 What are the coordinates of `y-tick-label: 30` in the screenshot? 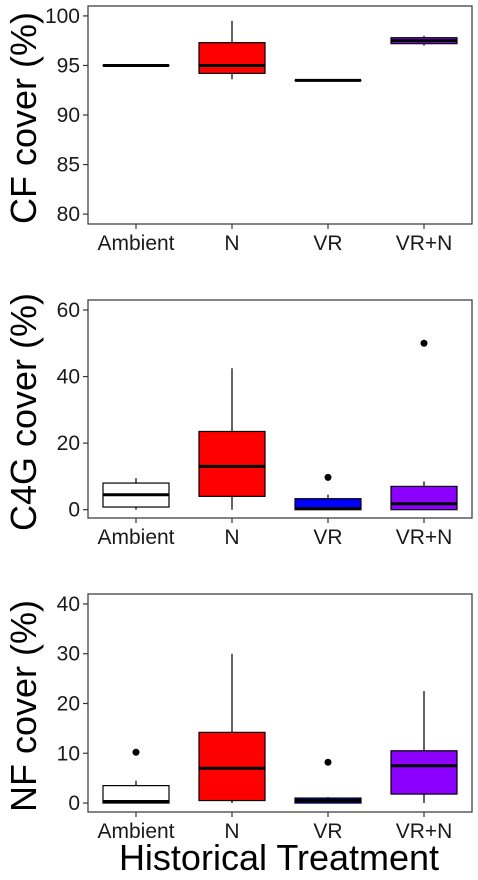 It's located at (68, 654).